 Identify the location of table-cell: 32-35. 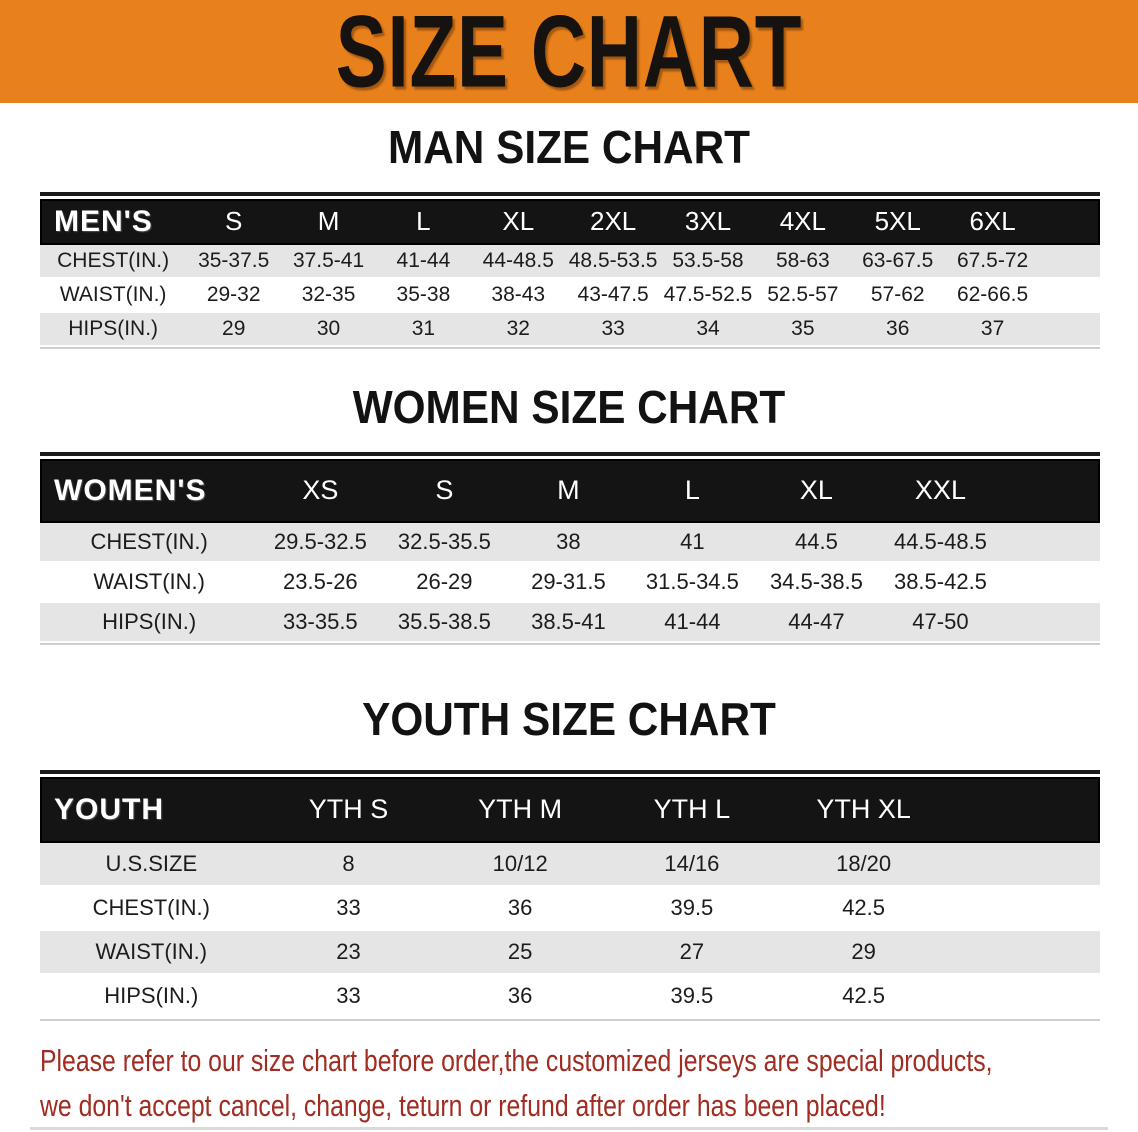
(328, 294).